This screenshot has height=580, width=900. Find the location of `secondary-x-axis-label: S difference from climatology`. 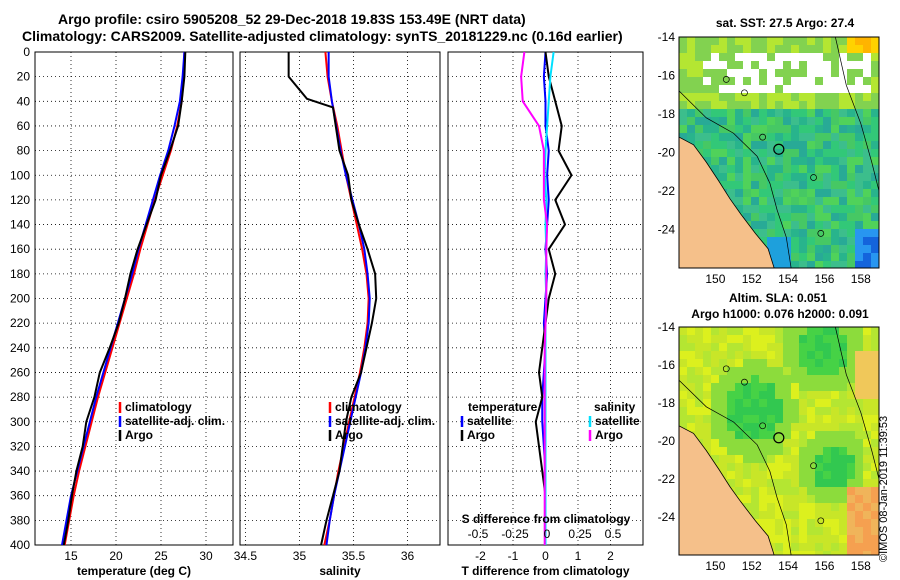

secondary-x-axis-label: S difference from climatology is located at coordinates (546, 519).